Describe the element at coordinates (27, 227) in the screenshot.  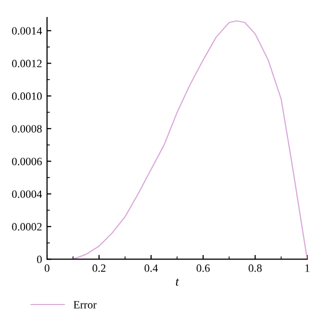
I see `y-tick-label: 0.0002` at that location.